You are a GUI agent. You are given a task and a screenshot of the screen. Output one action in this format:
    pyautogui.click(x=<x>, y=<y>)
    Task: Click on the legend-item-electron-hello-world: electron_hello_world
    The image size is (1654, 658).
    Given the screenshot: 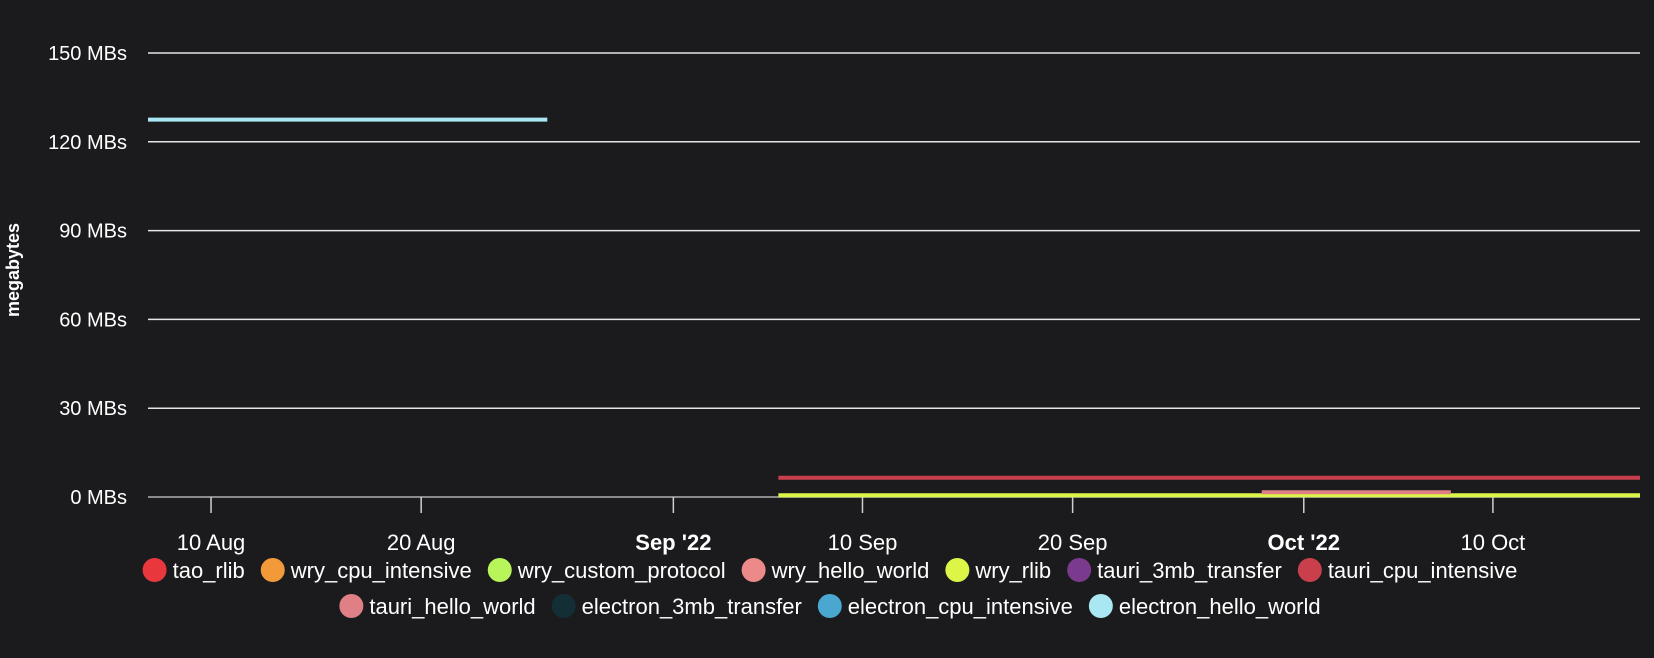 What is the action you would take?
    pyautogui.click(x=1204, y=606)
    